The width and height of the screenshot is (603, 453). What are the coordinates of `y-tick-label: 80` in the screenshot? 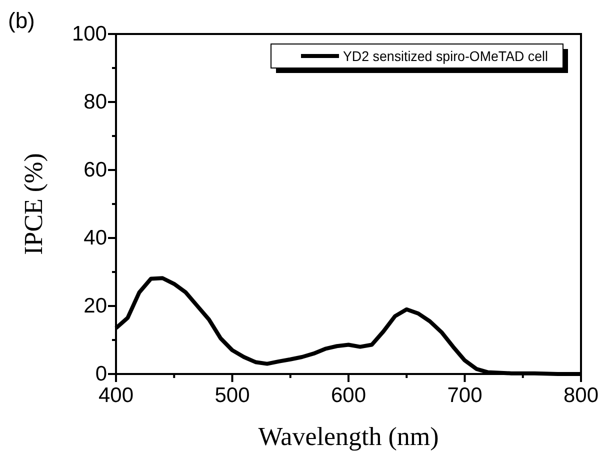 It's located at (95, 102).